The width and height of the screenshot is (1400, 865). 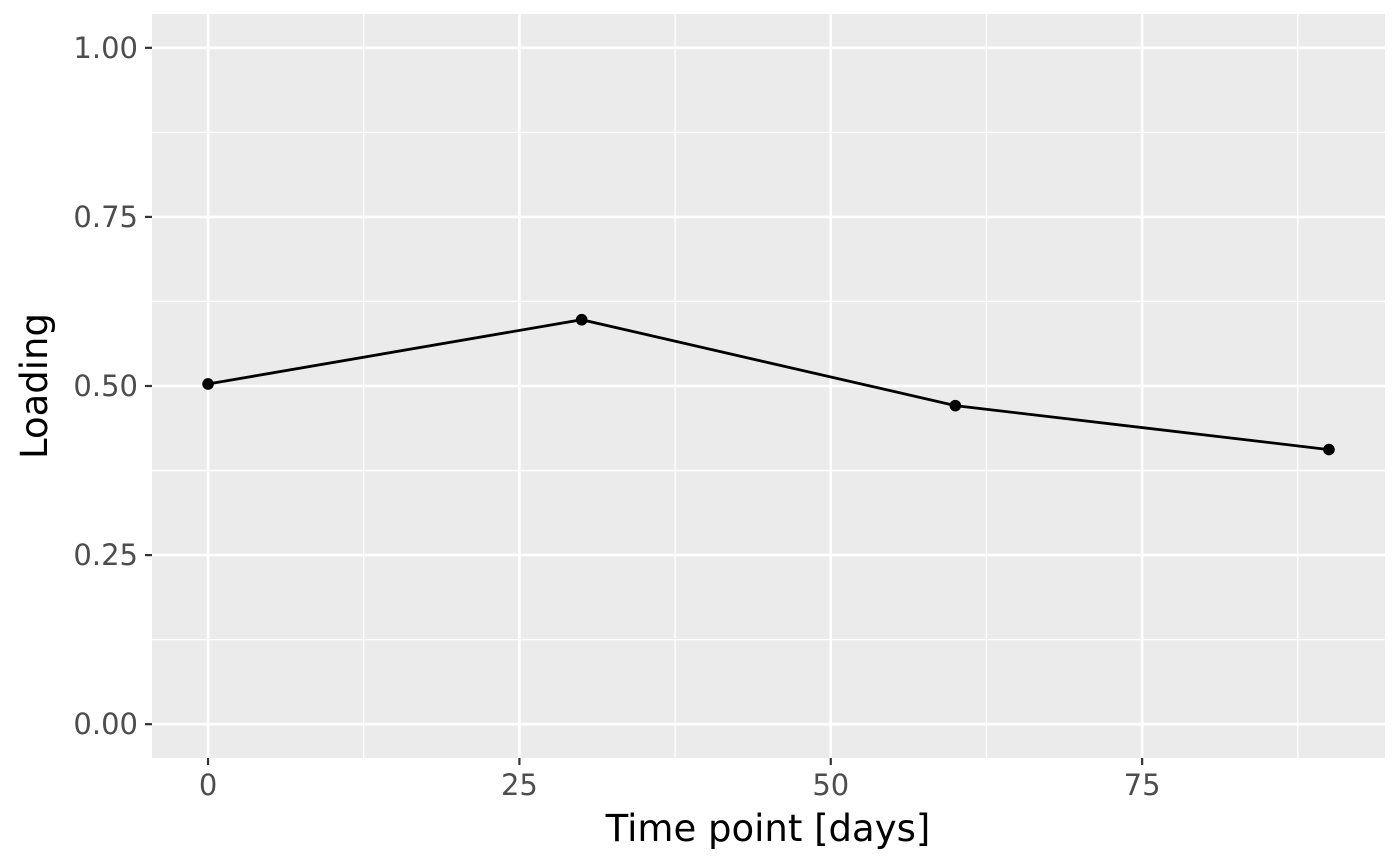 What do you see at coordinates (768, 828) in the screenshot?
I see `x-axis-title: Time point [days]` at bounding box center [768, 828].